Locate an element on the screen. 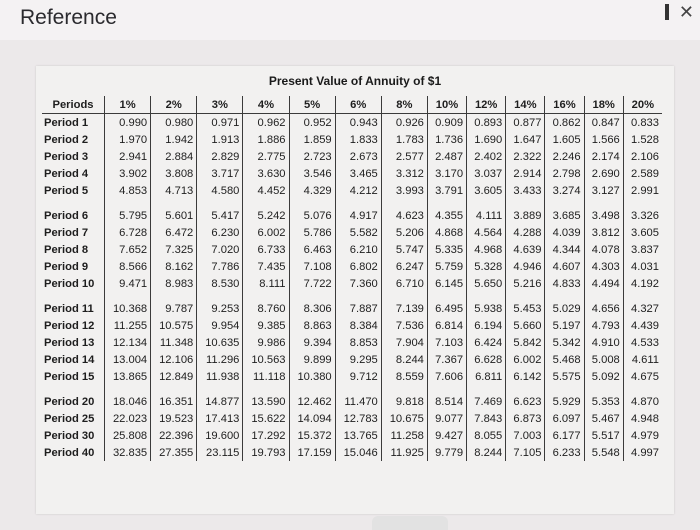 This screenshot has height=530, width=700. table-cell: 6.230 is located at coordinates (220, 232).